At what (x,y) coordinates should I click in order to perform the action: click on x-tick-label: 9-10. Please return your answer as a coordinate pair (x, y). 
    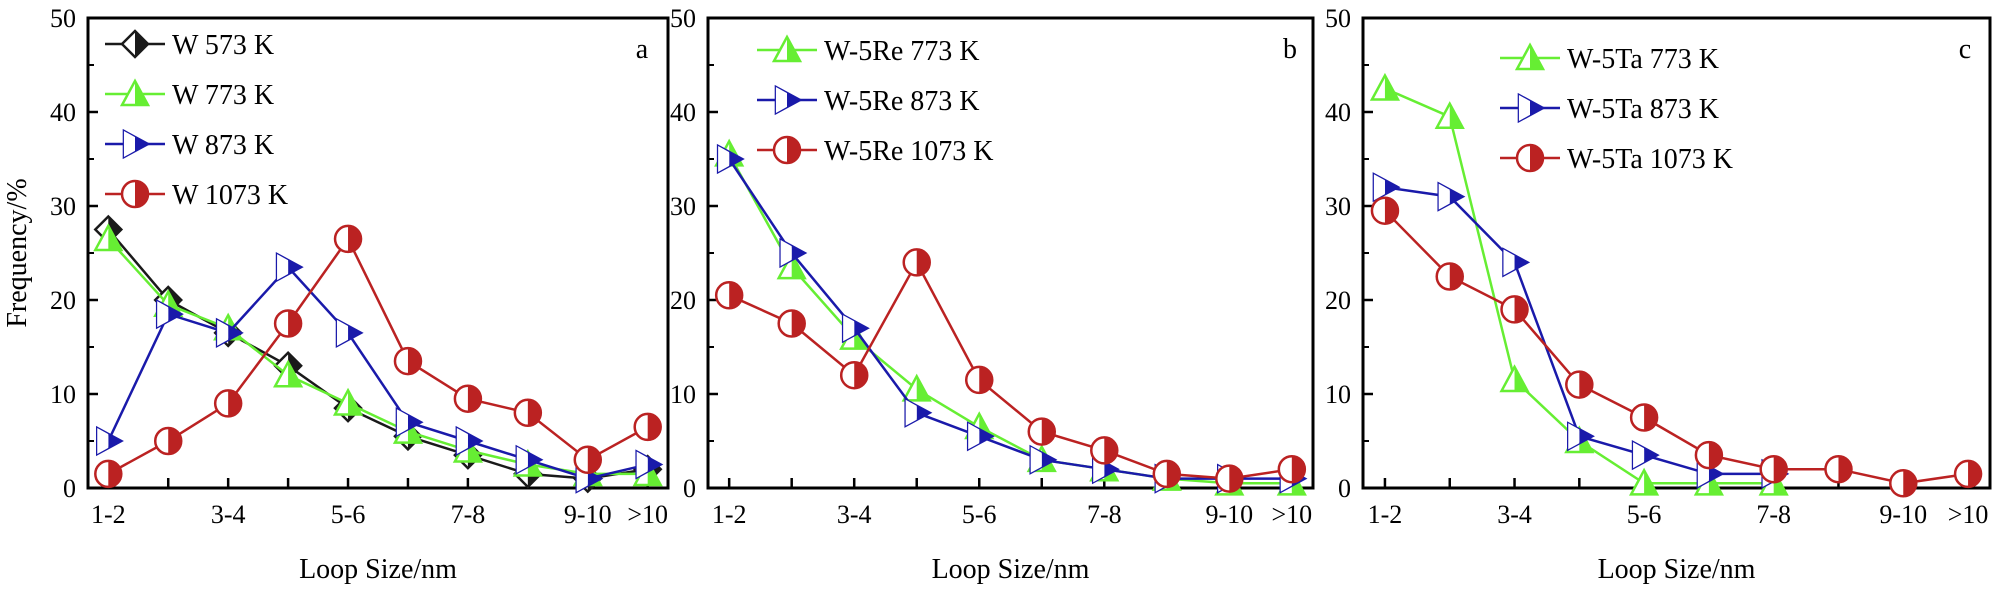
    Looking at the image, I should click on (1229, 514).